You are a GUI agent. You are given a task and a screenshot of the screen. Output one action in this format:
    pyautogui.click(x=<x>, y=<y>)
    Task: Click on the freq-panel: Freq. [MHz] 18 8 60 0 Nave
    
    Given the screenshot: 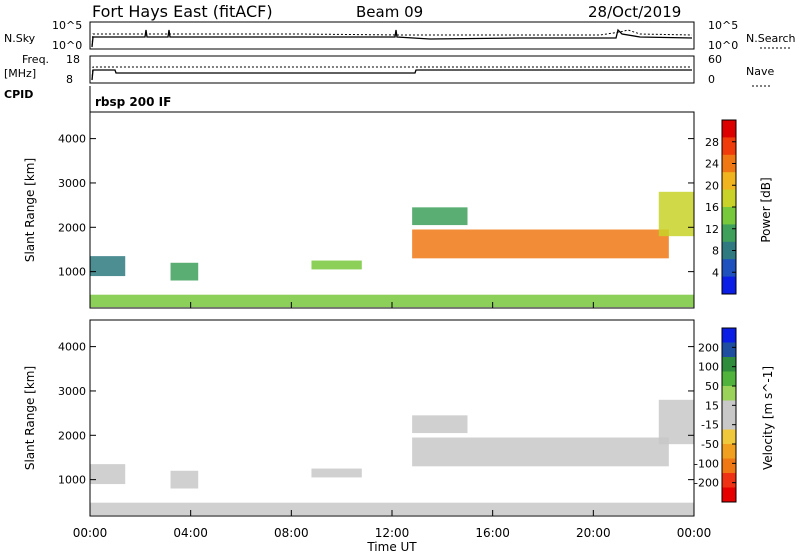 What is the action you would take?
    pyautogui.click(x=389, y=70)
    